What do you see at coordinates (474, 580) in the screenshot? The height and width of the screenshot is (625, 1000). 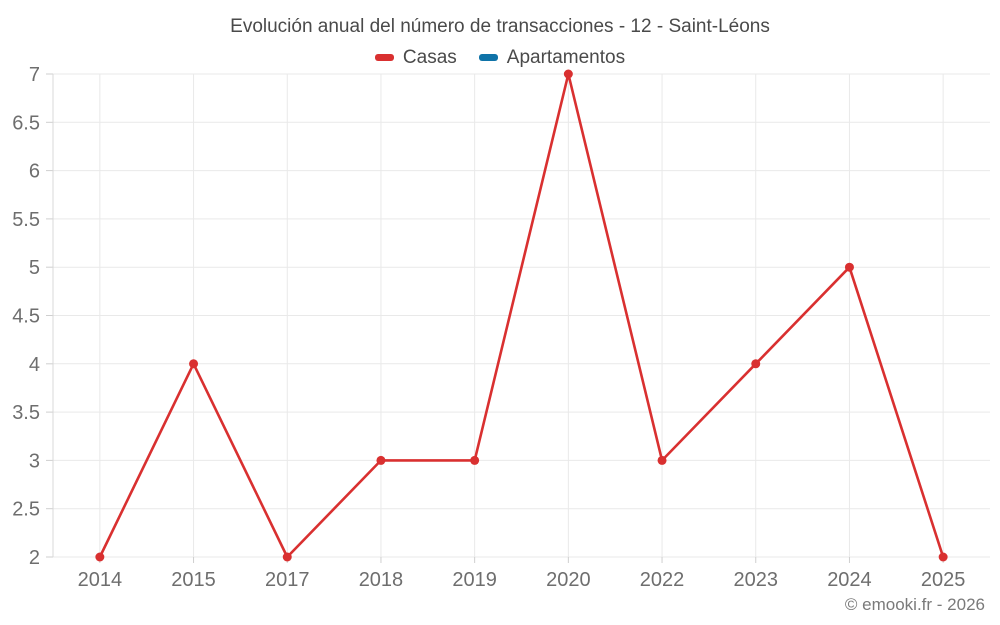 I see `x-axis-tick-label: 2019` at bounding box center [474, 580].